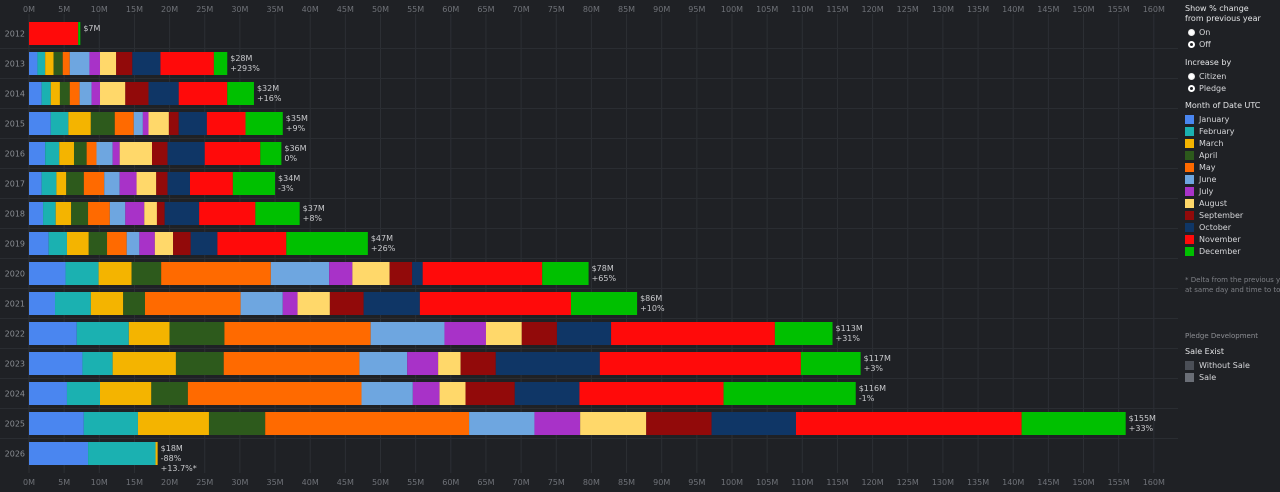 The width and height of the screenshot is (1280, 492). I want to click on x-tick-label-bottom: 150M, so click(1083, 482).